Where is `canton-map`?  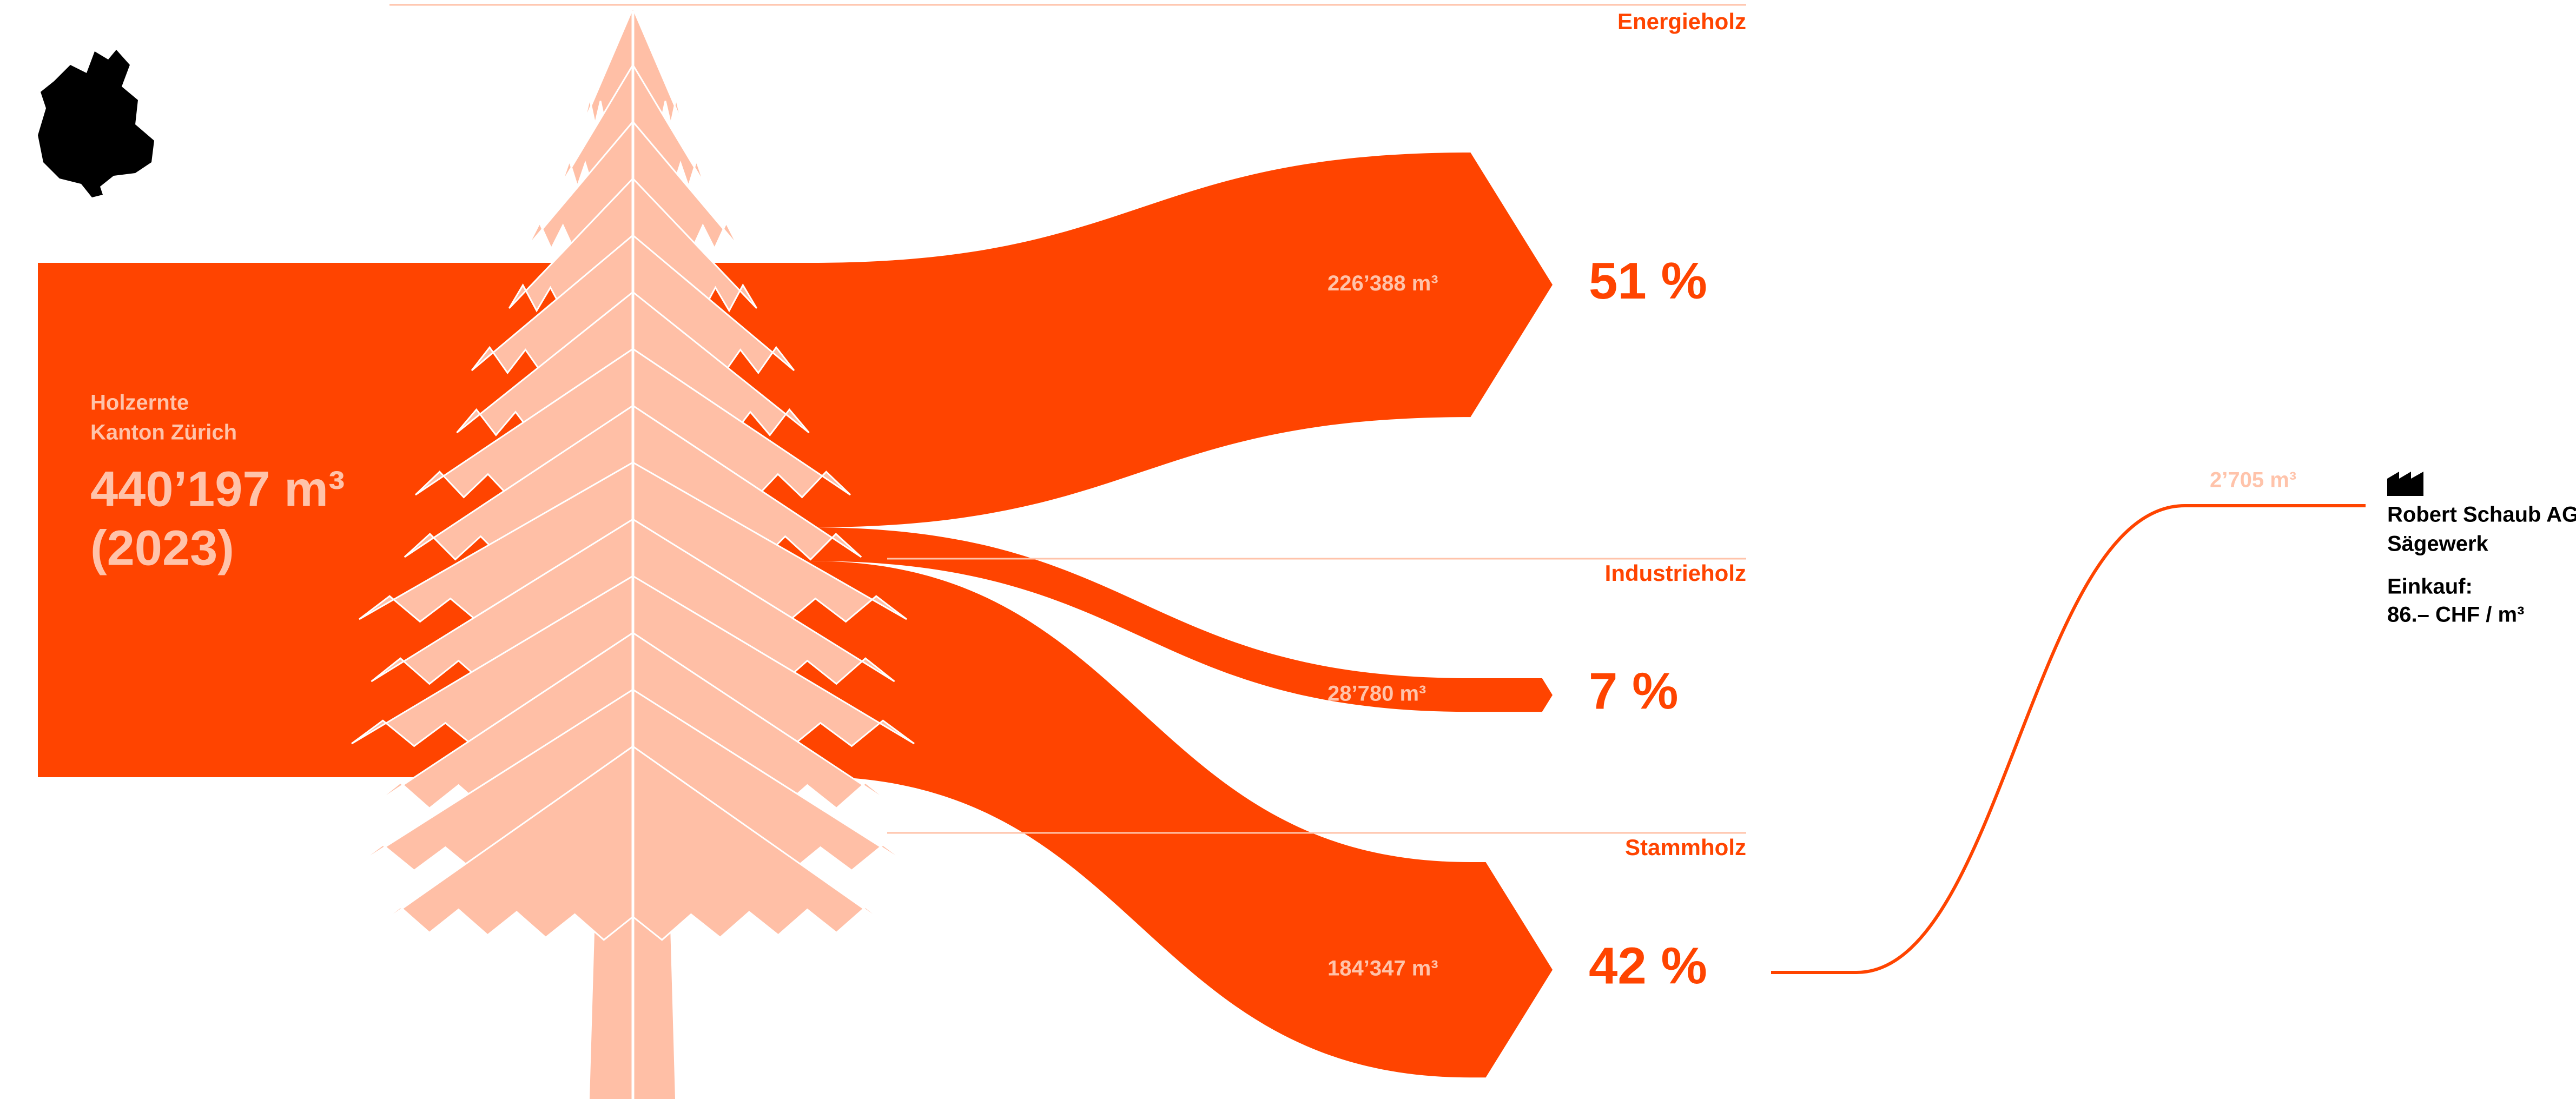
canton-map is located at coordinates (96, 124).